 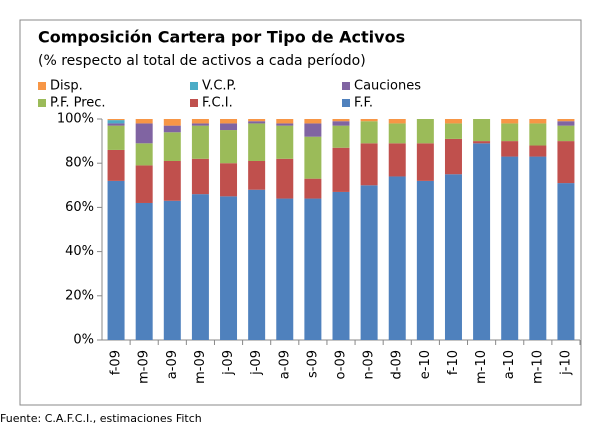 What do you see at coordinates (66, 86) in the screenshot?
I see `legend-label: Disp.` at bounding box center [66, 86].